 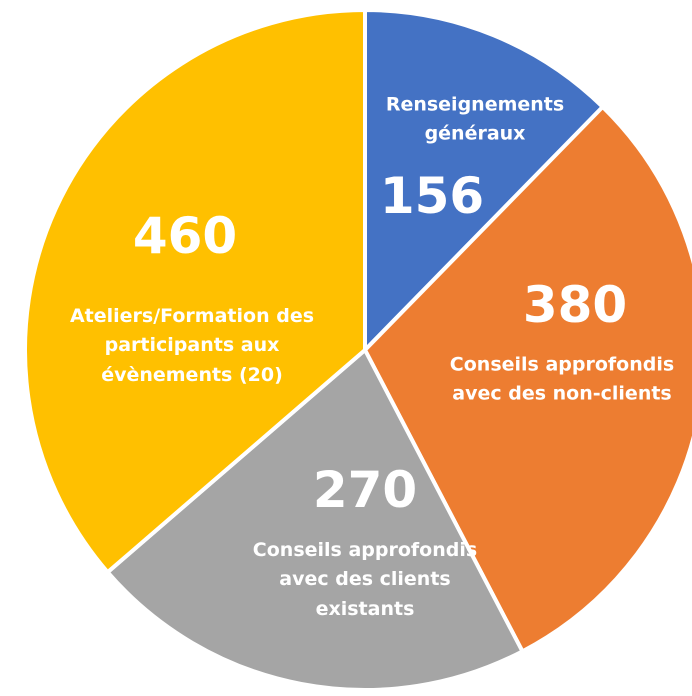 I want to click on value-label: 460, so click(x=185, y=236).